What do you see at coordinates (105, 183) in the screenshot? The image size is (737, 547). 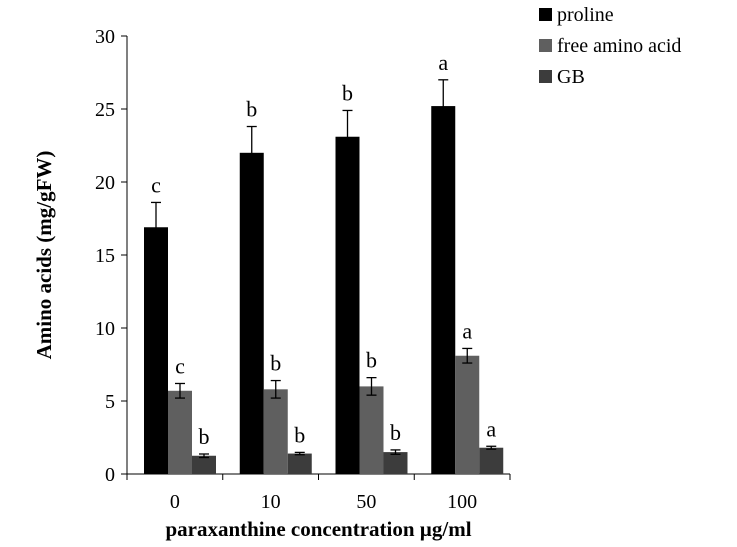 I see `y-tick-label: 20` at bounding box center [105, 183].